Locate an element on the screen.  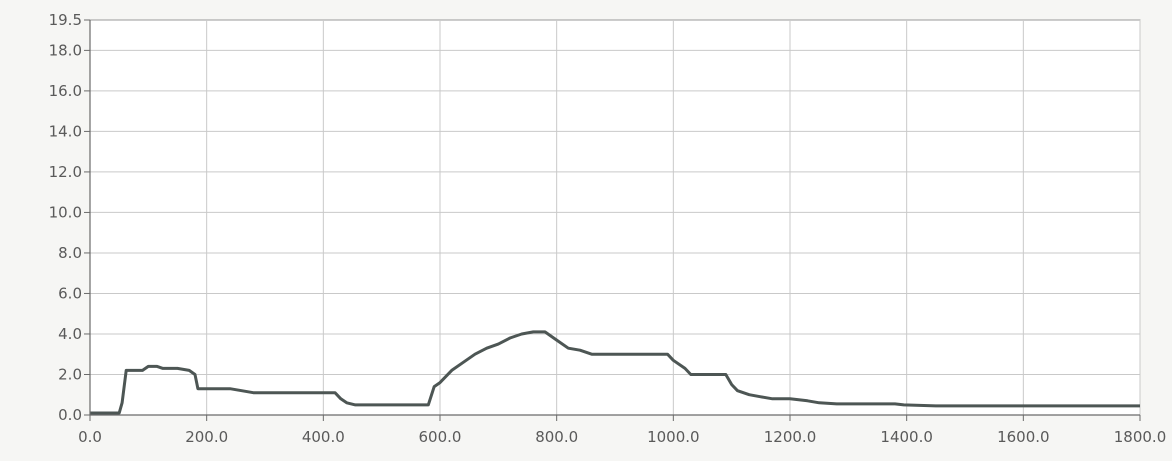
x-tick-label: 0.0 is located at coordinates (90, 437).